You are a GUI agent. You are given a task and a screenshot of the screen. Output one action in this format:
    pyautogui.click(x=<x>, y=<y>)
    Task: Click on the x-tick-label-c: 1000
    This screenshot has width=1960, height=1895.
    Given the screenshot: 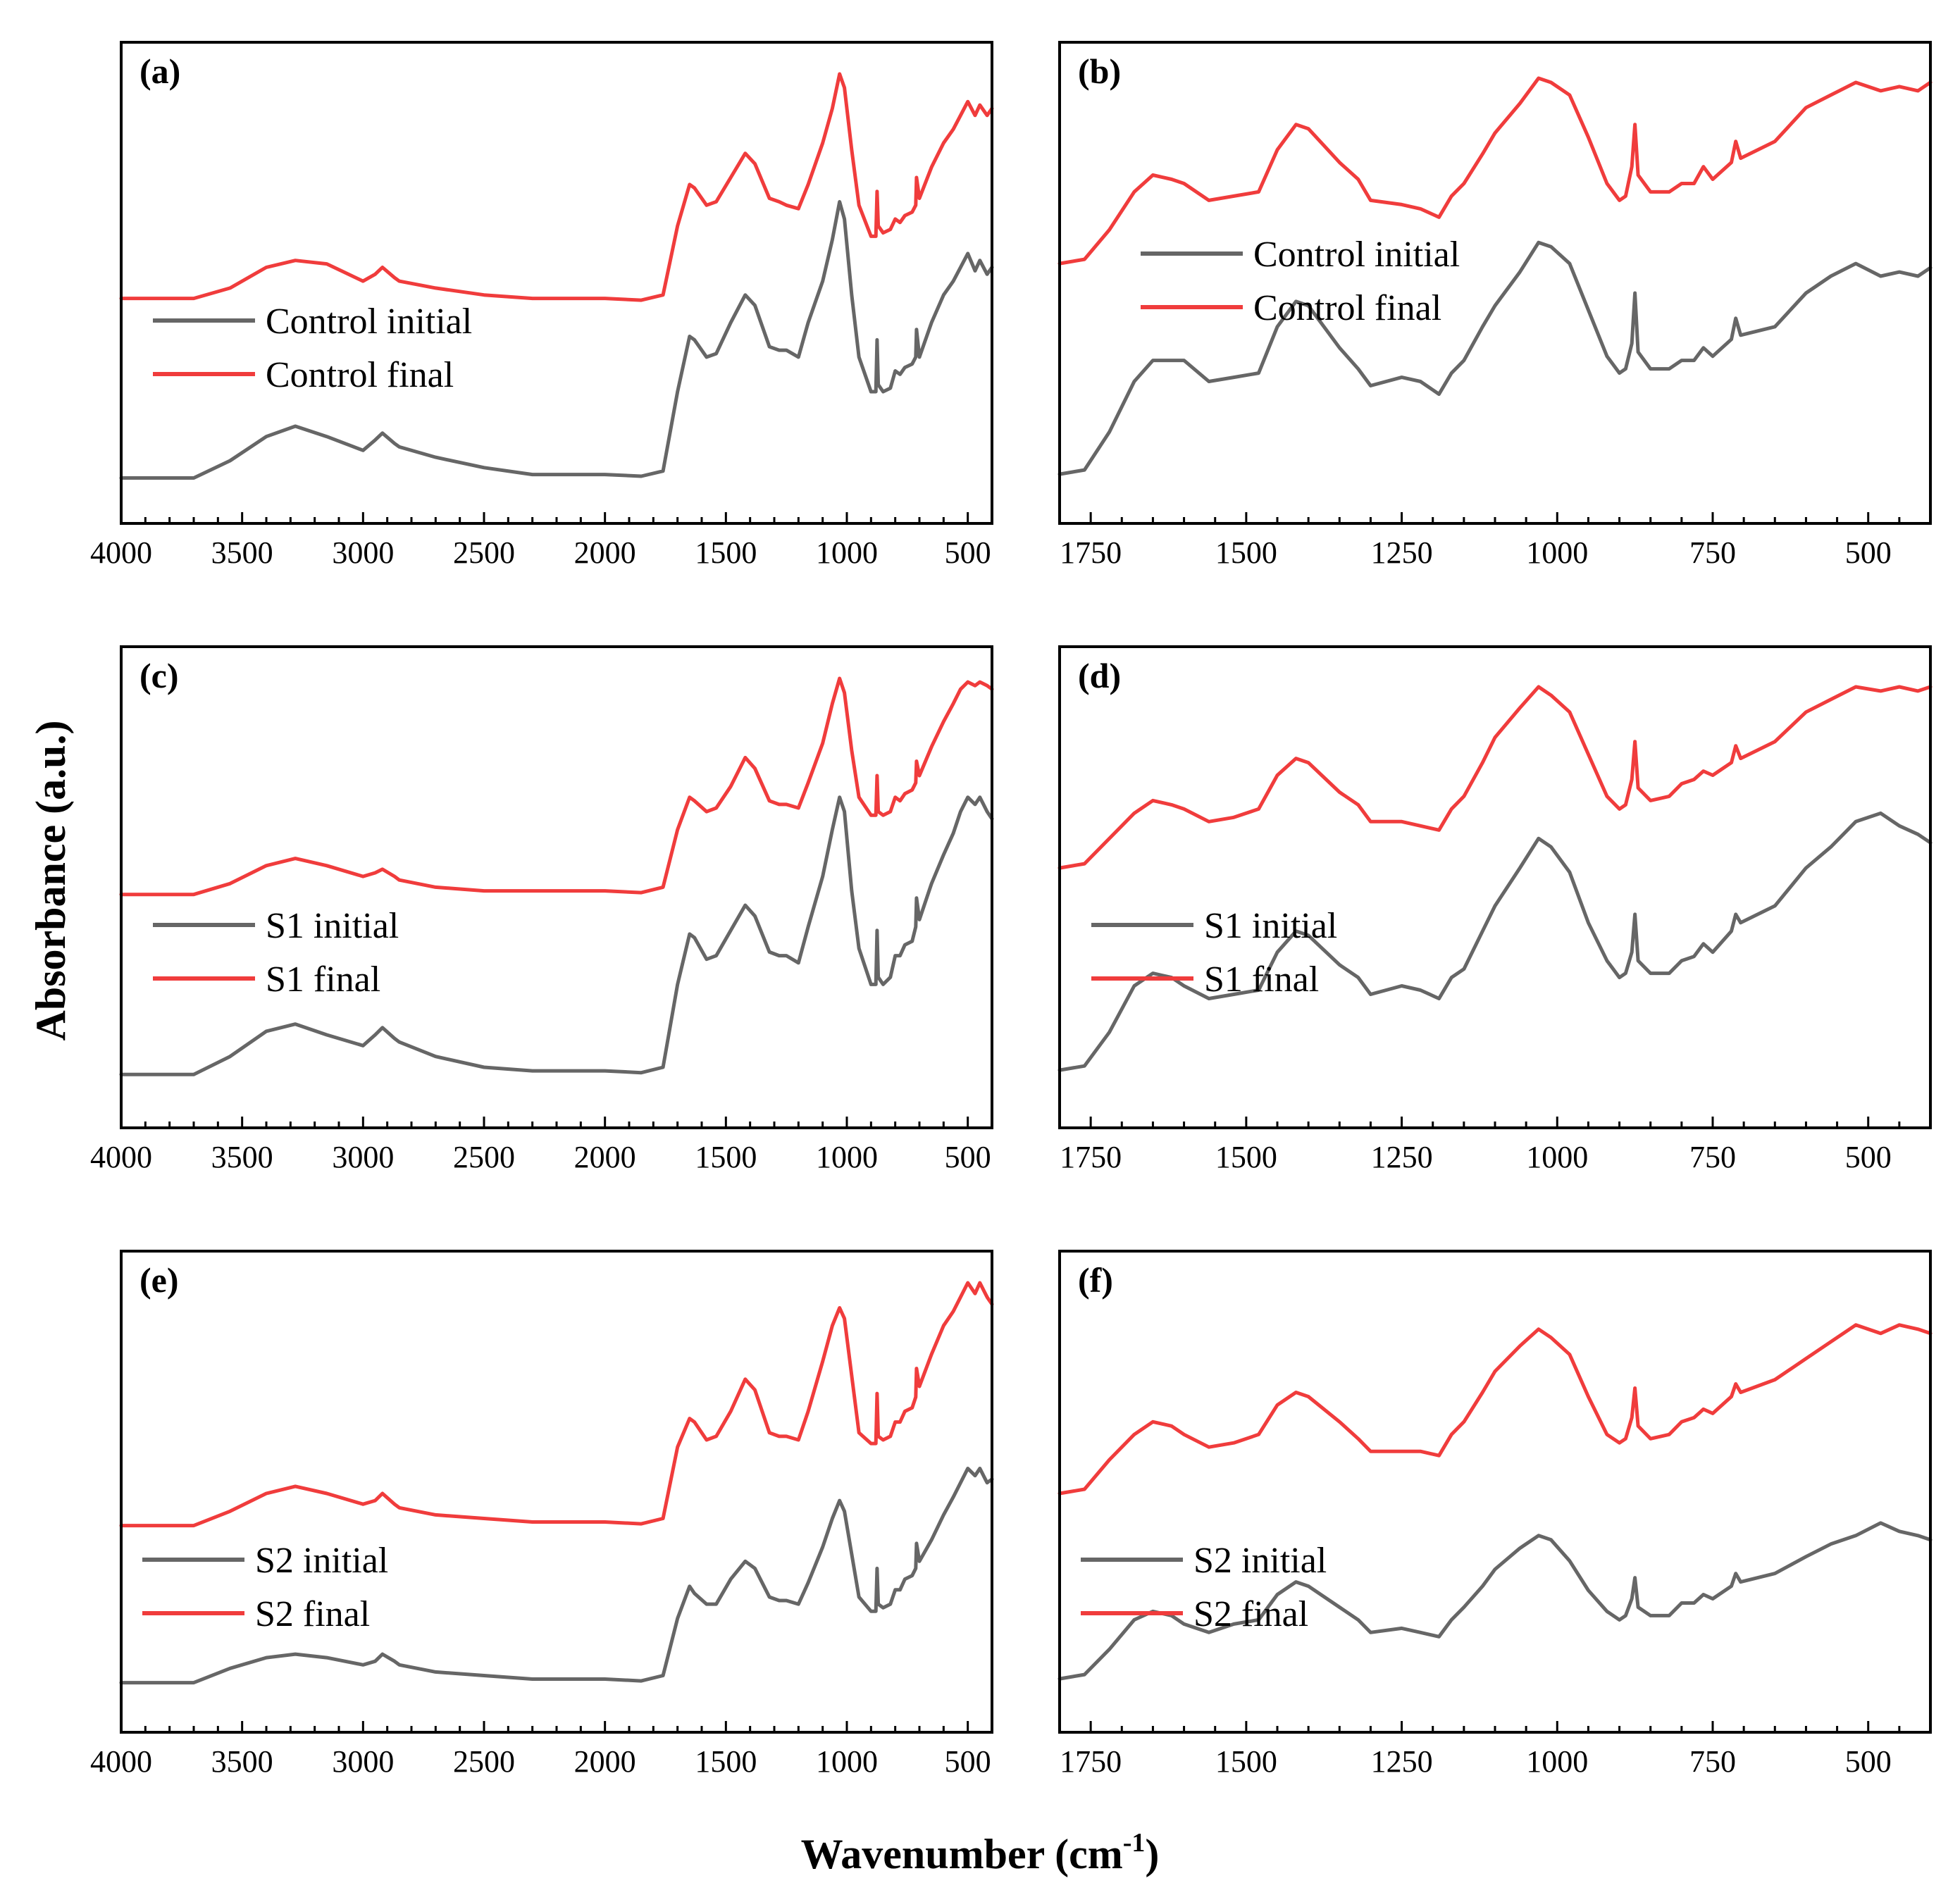 What is the action you would take?
    pyautogui.click(x=847, y=1157)
    